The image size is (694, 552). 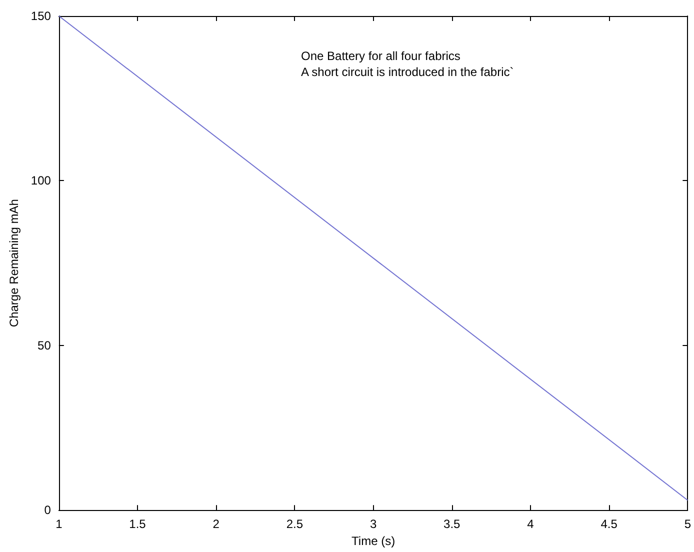 What do you see at coordinates (45, 345) in the screenshot?
I see `y-tick-label: 50` at bounding box center [45, 345].